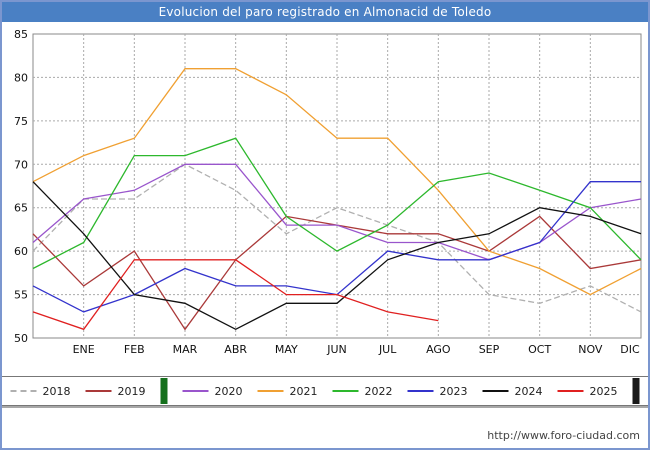 The width and height of the screenshot is (650, 450). What do you see at coordinates (115, 391) in the screenshot?
I see `legend-item-2019: 2019` at bounding box center [115, 391].